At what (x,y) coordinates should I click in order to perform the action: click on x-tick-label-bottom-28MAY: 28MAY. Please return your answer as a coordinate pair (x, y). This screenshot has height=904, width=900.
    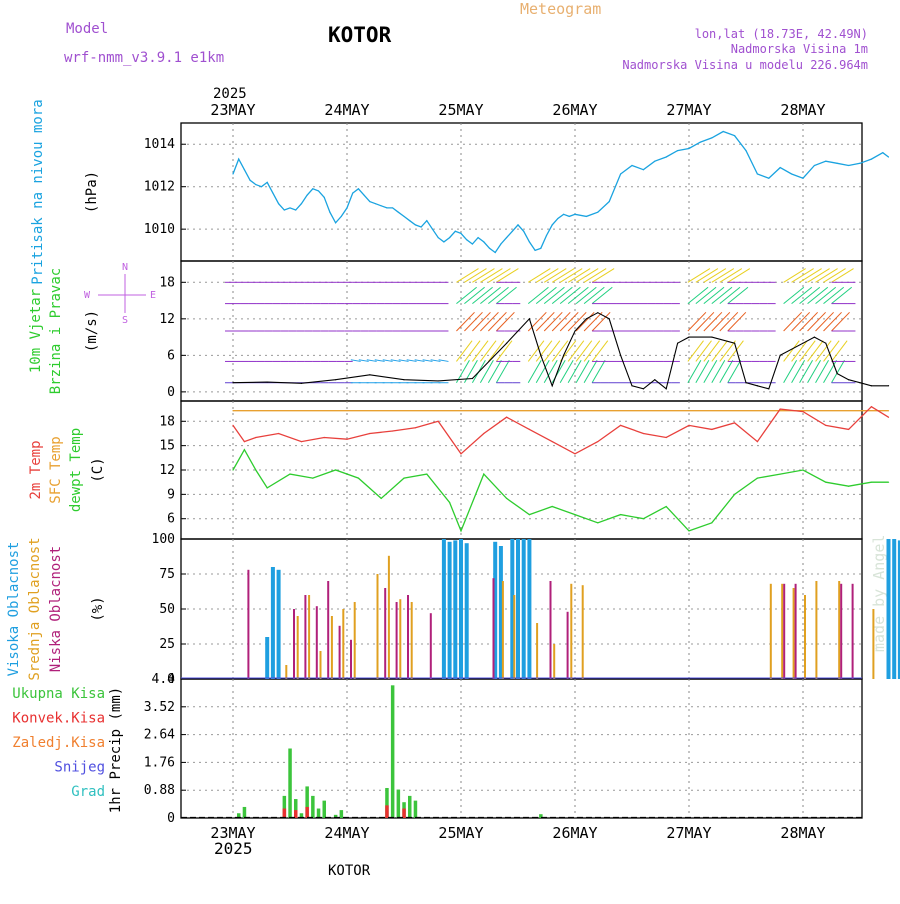
    Looking at the image, I should click on (802, 833).